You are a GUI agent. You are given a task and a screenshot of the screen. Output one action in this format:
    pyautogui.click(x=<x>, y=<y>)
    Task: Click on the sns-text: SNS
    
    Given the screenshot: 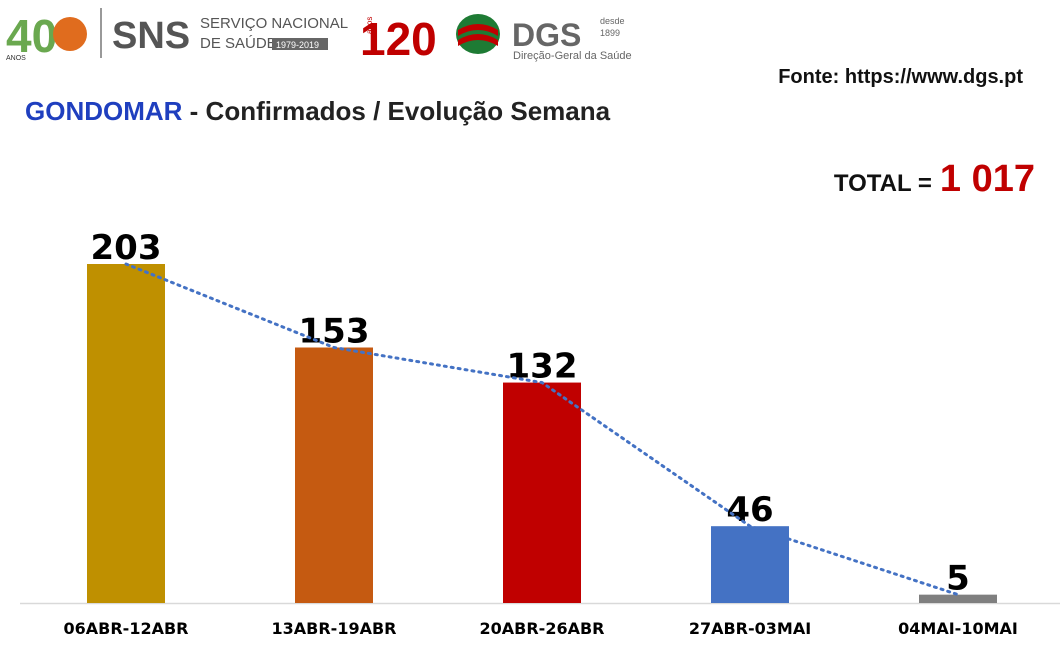 What is the action you would take?
    pyautogui.click(x=151, y=36)
    